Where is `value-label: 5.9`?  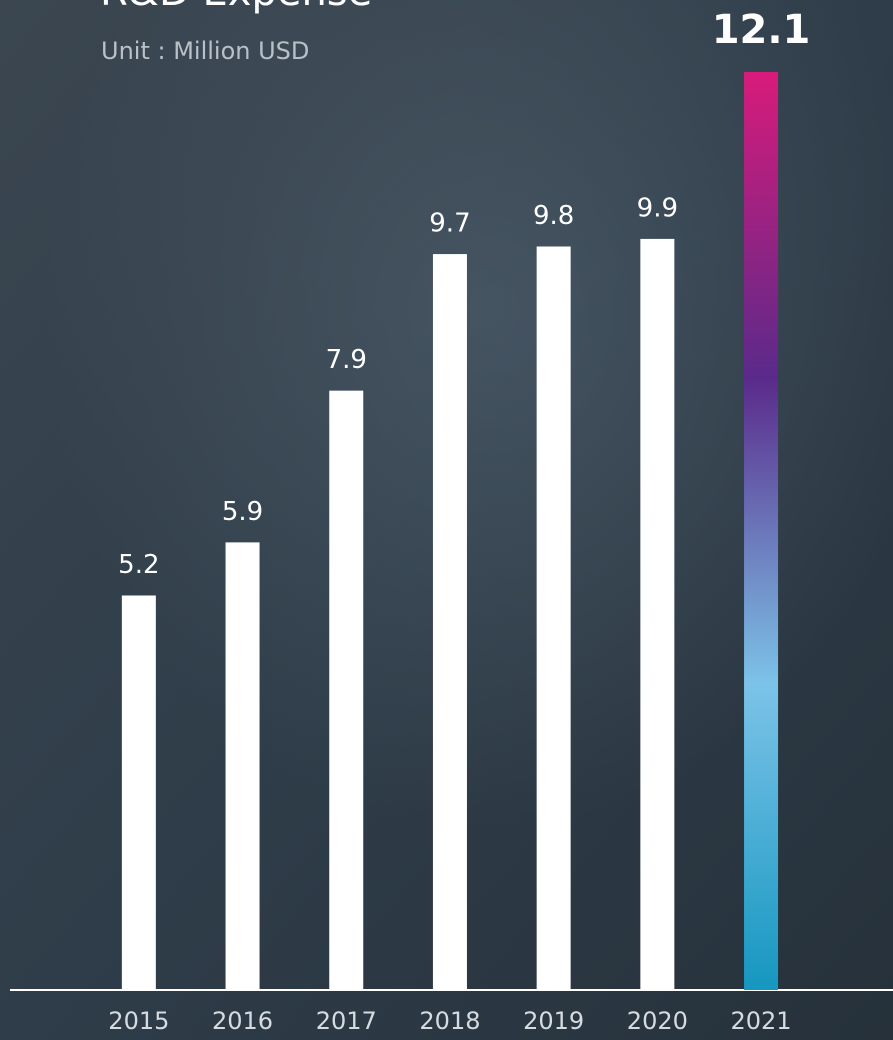
value-label: 5.9 is located at coordinates (242, 512).